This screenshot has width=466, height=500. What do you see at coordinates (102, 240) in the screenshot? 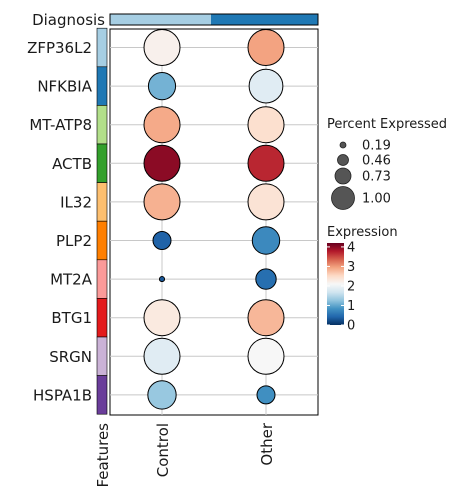
I see `feature-strip-plp2` at bounding box center [102, 240].